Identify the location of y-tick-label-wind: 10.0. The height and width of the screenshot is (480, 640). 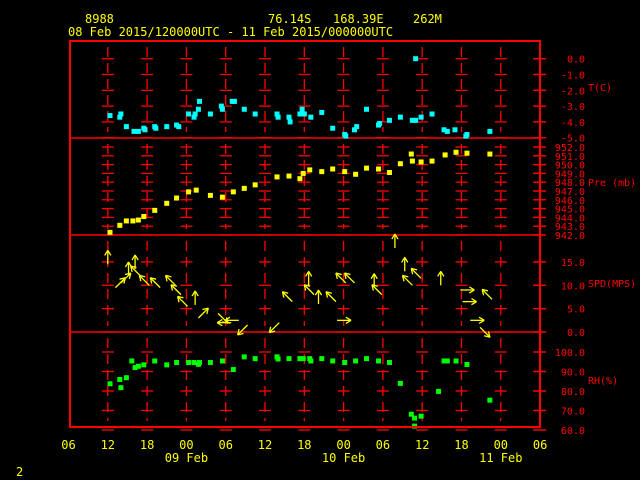
(573, 286).